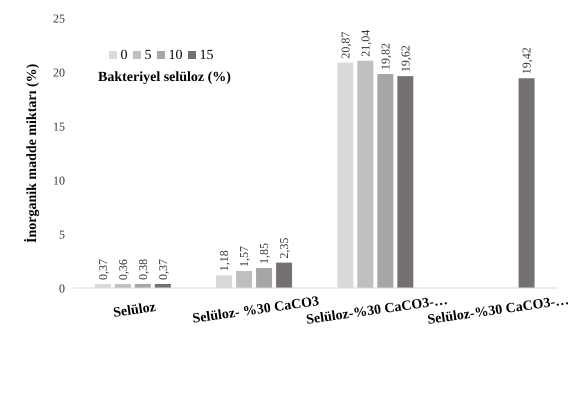 Image resolution: width=577 pixels, height=404 pixels. Describe the element at coordinates (164, 78) in the screenshot. I see `legend-title: Bakteriyel selüloz (%)` at that location.